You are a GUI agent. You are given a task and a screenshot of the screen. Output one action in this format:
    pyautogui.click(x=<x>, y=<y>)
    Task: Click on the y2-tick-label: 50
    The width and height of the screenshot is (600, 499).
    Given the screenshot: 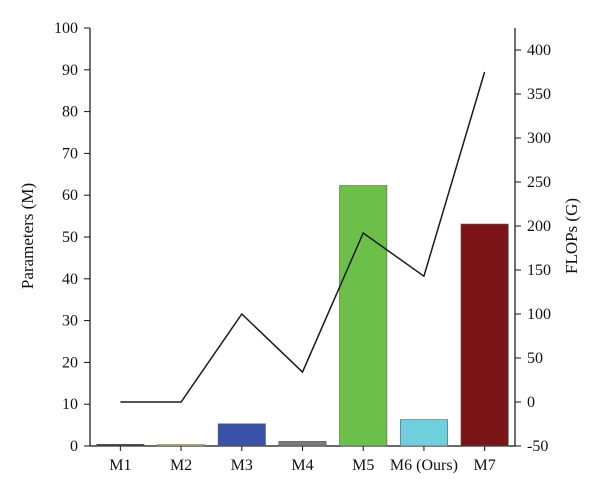 What is the action you would take?
    pyautogui.click(x=535, y=358)
    